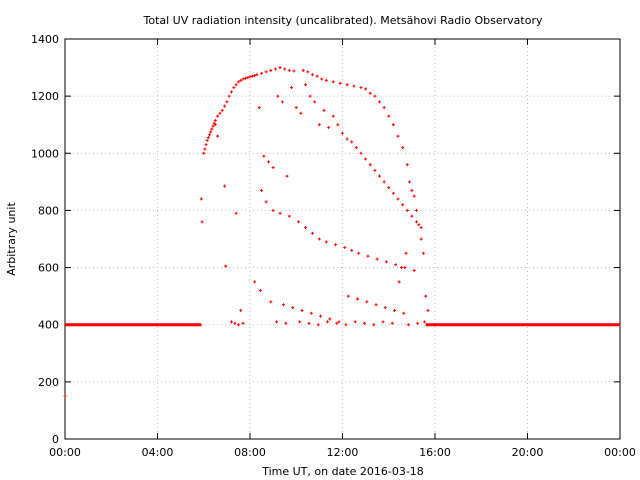 The width and height of the screenshot is (640, 480). Describe the element at coordinates (48, 210) in the screenshot. I see `y-tick-label: 800` at that location.